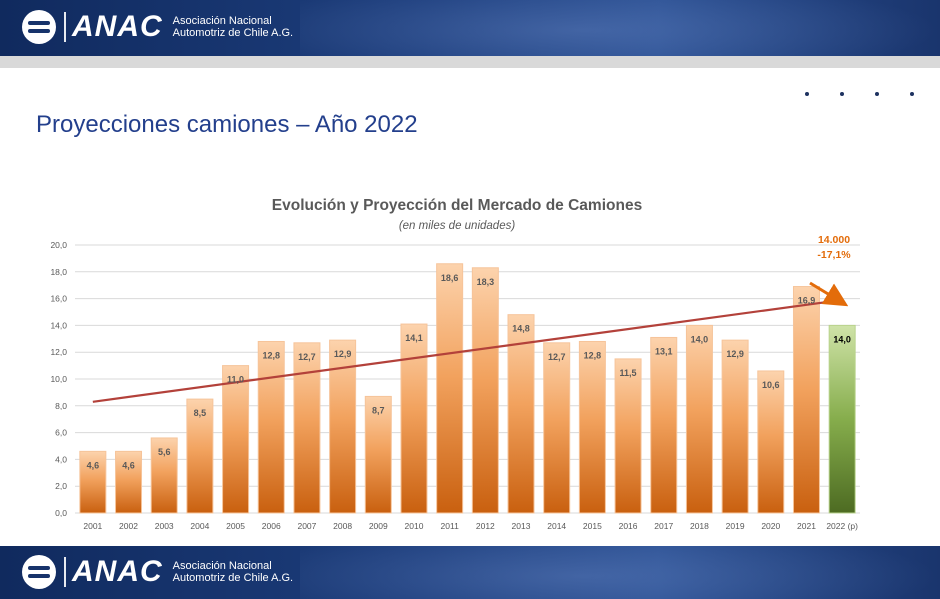 This screenshot has width=940, height=599. Describe the element at coordinates (834, 255) in the screenshot. I see `projection-annotation-change: -17,1%` at that location.